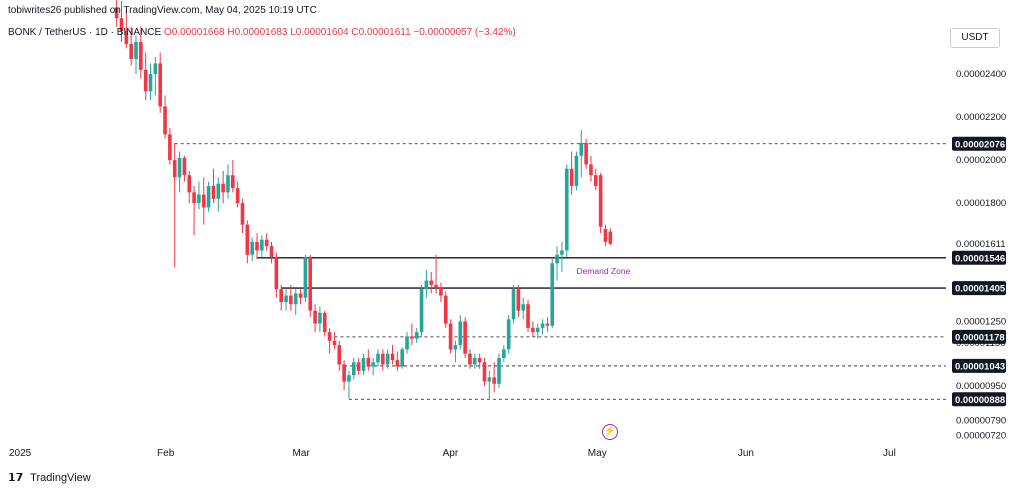 The width and height of the screenshot is (1024, 492). I want to click on level-price-label: 0.00001405, so click(980, 289).